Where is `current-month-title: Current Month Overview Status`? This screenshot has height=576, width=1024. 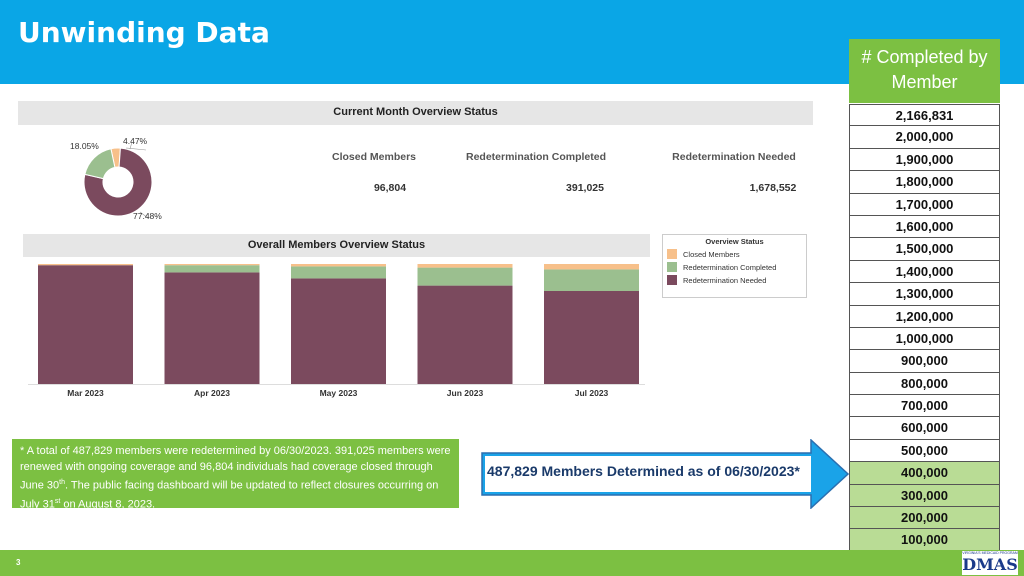
current-month-title: Current Month Overview Status is located at coordinates (415, 113).